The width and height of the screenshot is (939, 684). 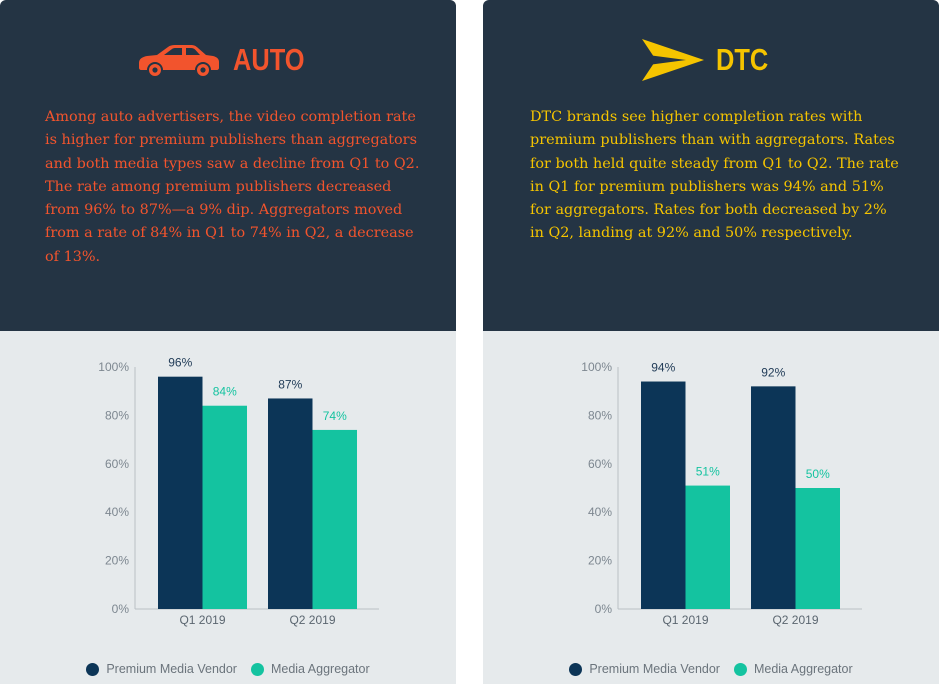 What do you see at coordinates (117, 512) in the screenshot?
I see `auto-y-tick-label: 40%` at bounding box center [117, 512].